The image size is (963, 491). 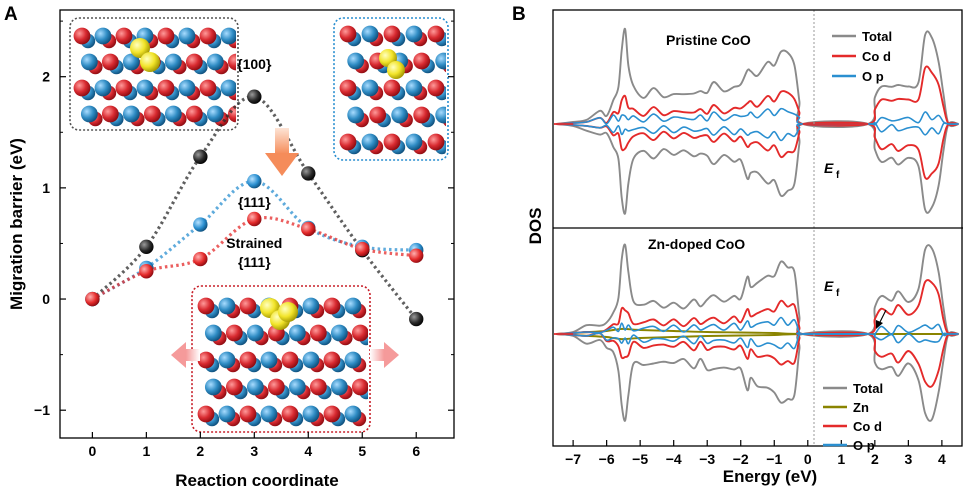 What do you see at coordinates (757, 308) in the screenshot?
I see `dos-cod-up` at bounding box center [757, 308].